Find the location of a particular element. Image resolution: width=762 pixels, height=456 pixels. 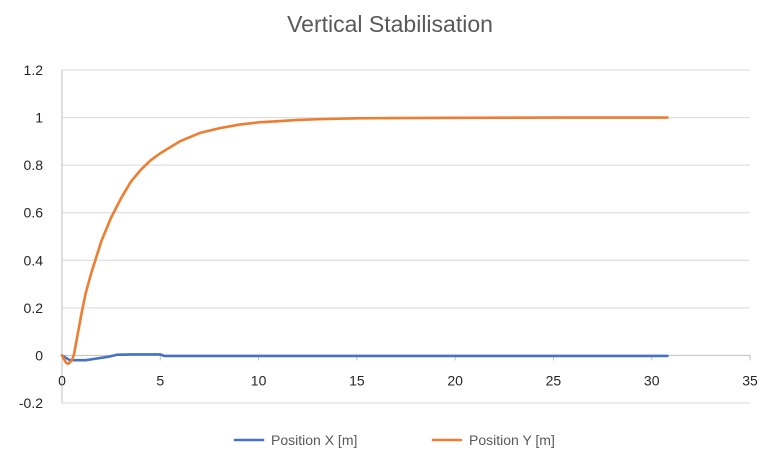

x-tick-label-4: 20 is located at coordinates (455, 380).